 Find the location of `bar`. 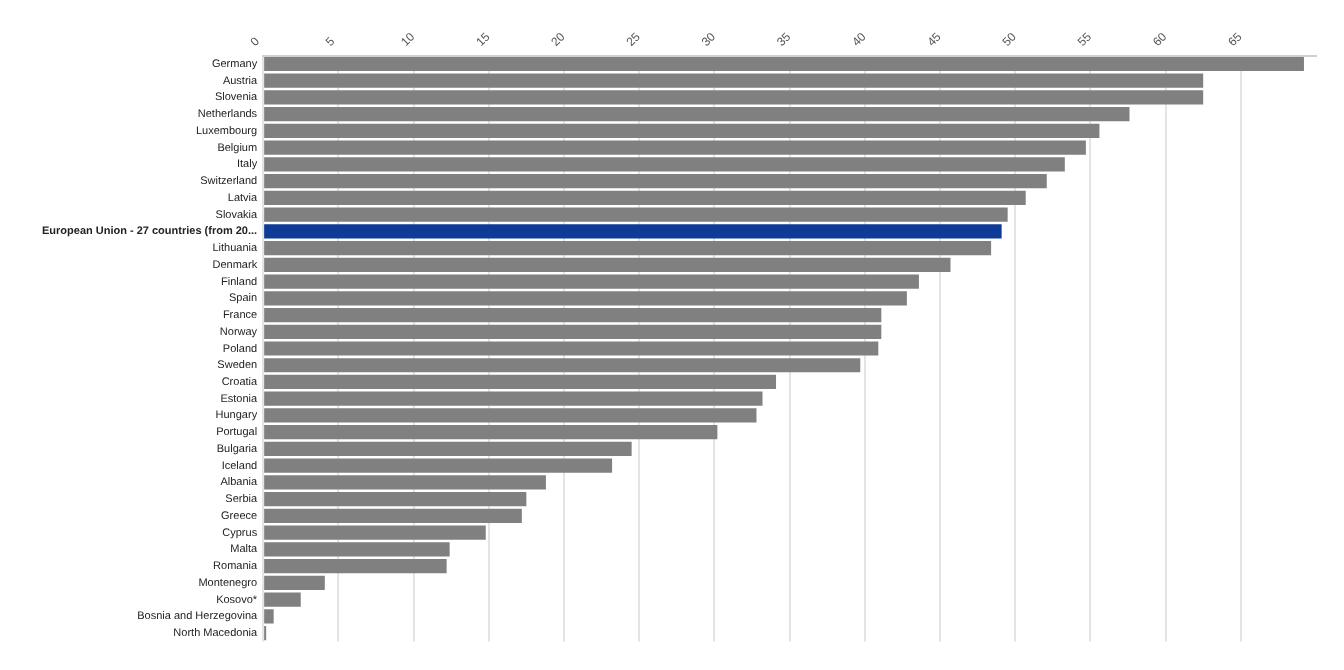

bar is located at coordinates (633, 231).